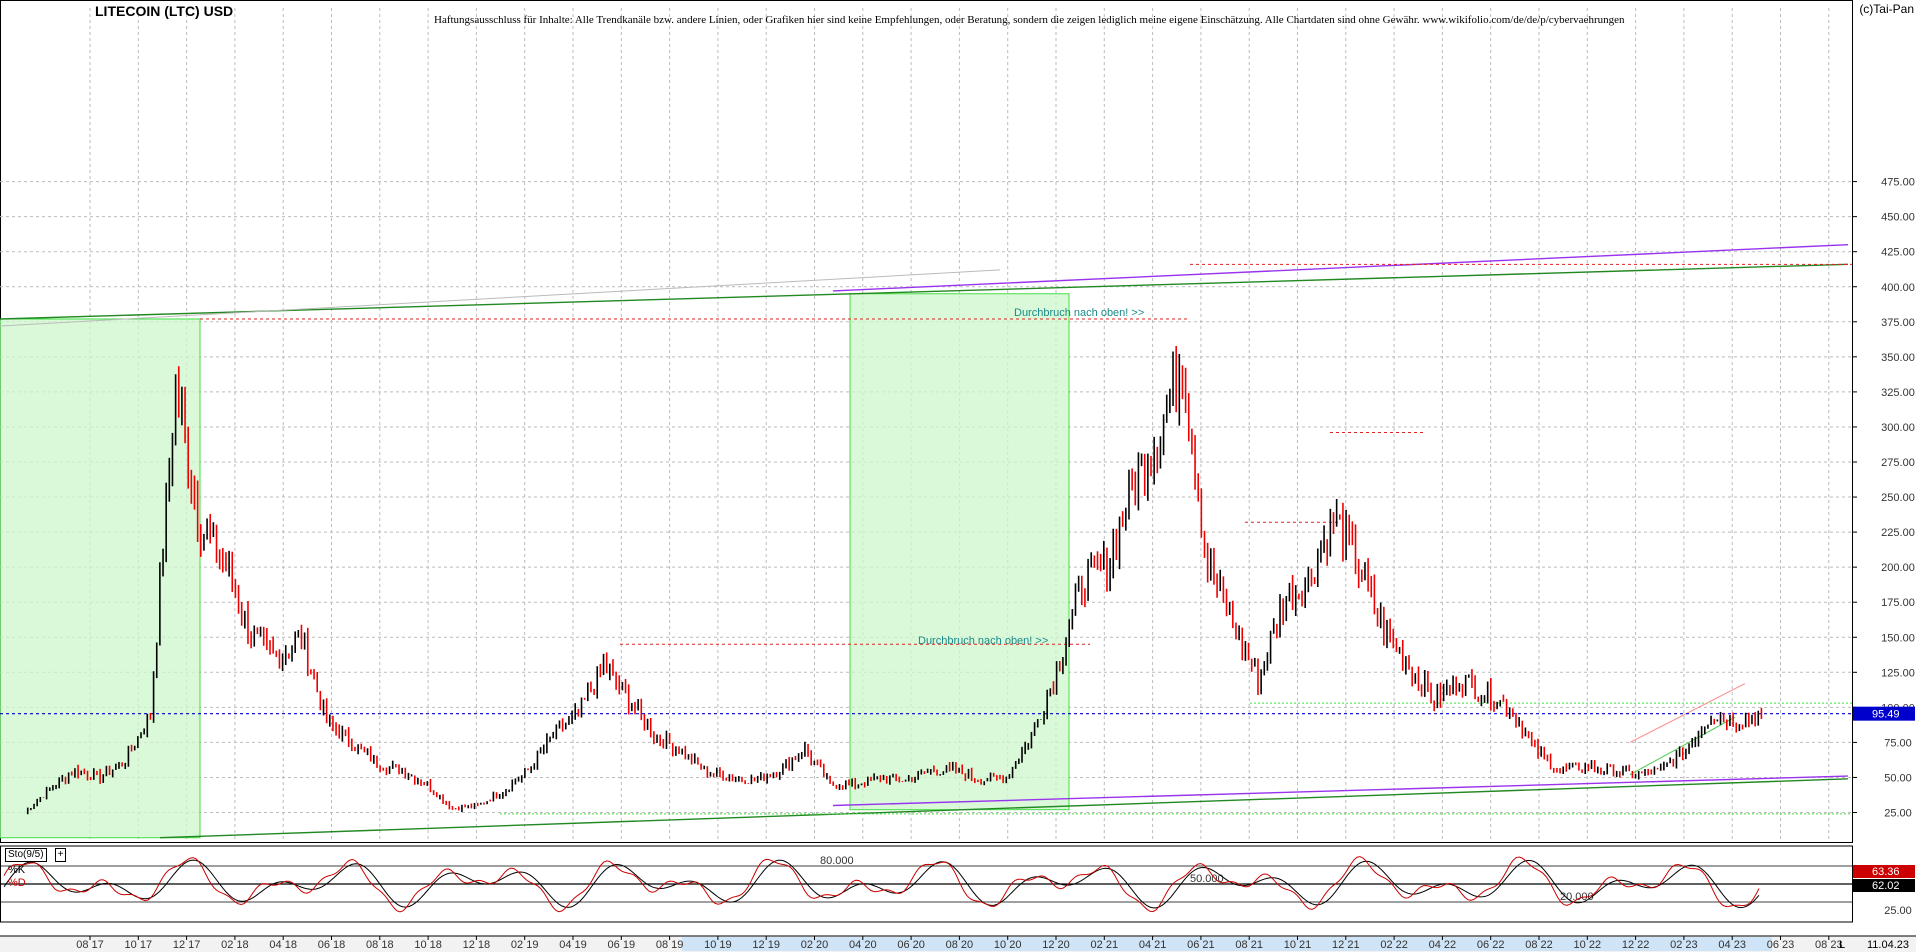 This screenshot has width=1916, height=952. What do you see at coordinates (428, 945) in the screenshot?
I see `x-tick-label: 10 18` at bounding box center [428, 945].